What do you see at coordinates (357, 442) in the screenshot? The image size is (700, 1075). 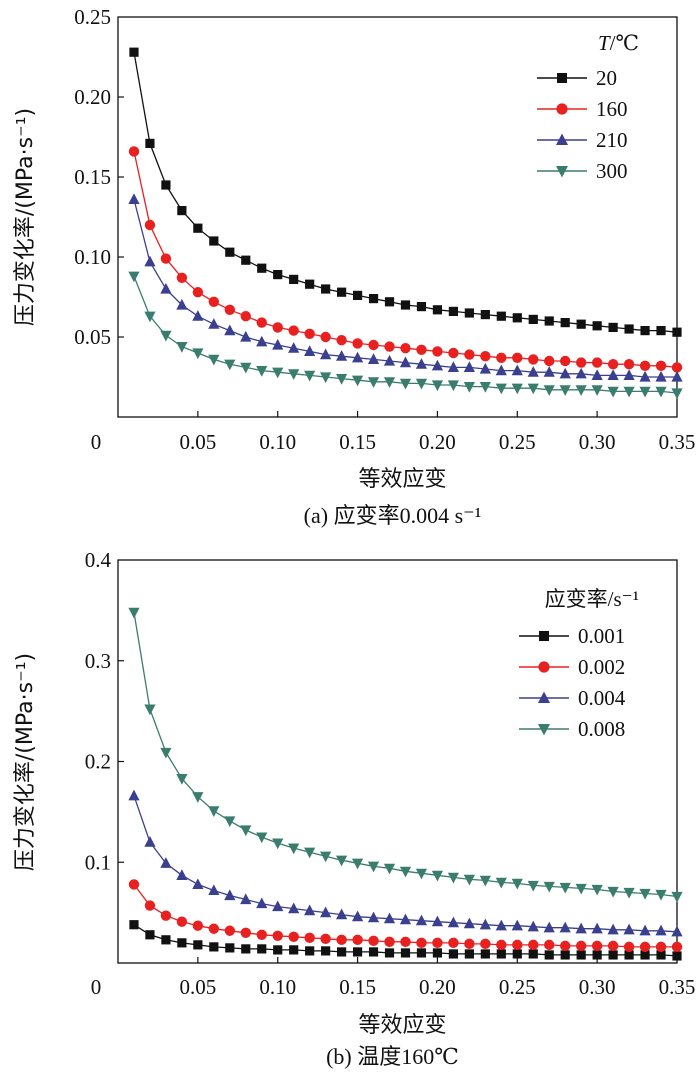 I see `chart-a-x-tick-label: 0.15` at bounding box center [357, 442].